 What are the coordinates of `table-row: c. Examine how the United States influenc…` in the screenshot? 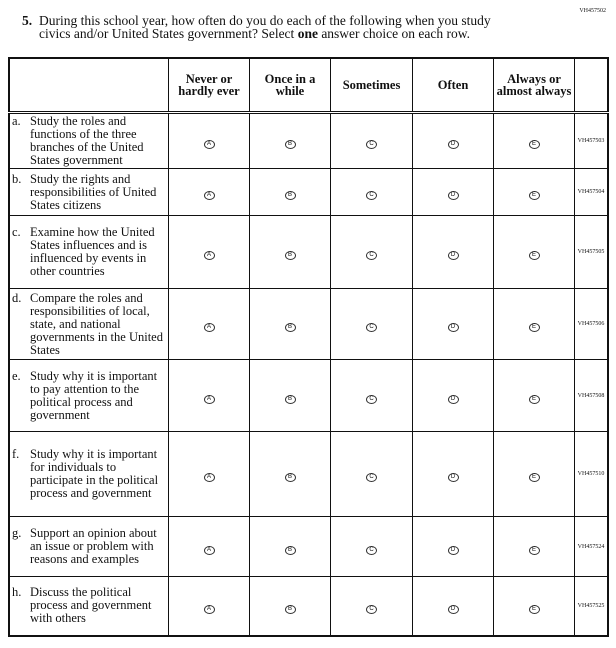 It's located at (308, 252).